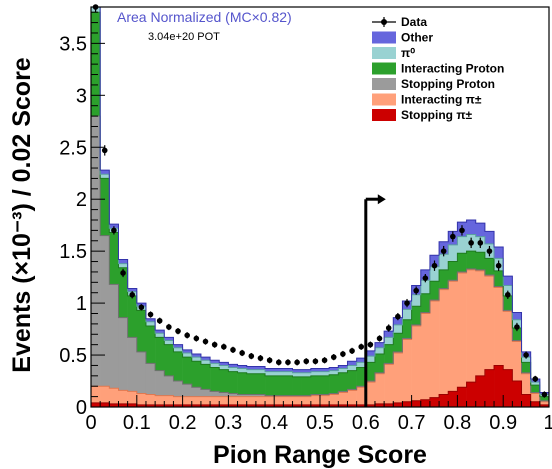 The height and width of the screenshot is (469, 552). Describe the element at coordinates (427, 100) in the screenshot. I see `legend-entry: Interacting π±` at that location.